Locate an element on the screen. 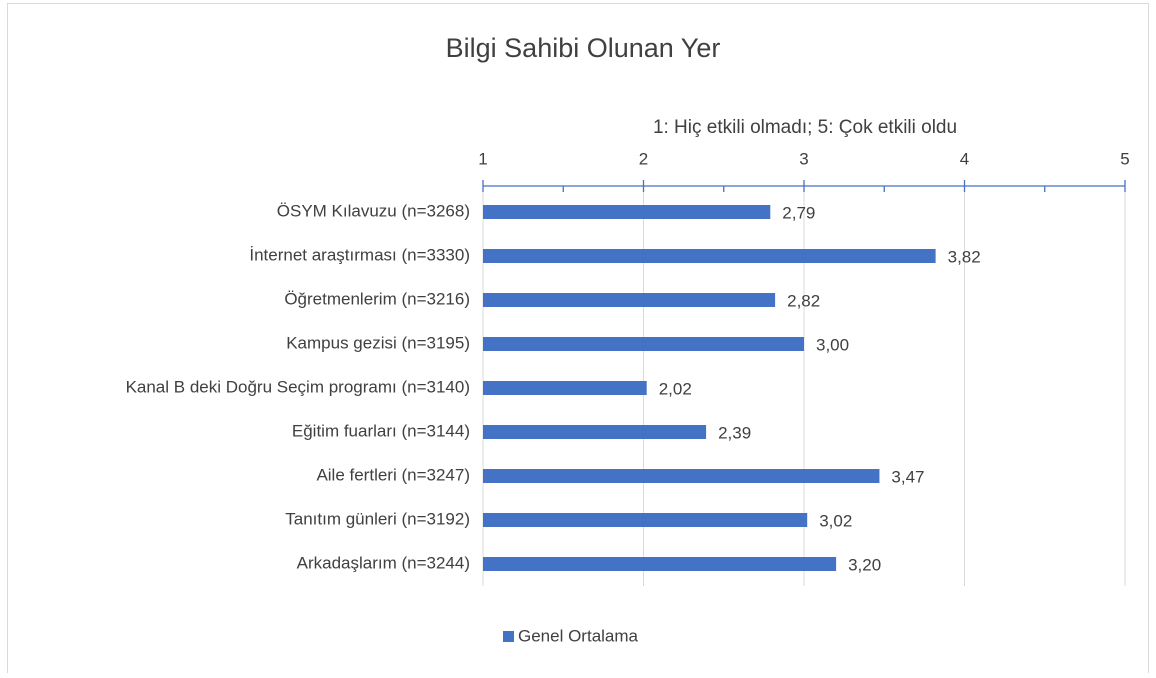  data-label: 2,79 is located at coordinates (798, 212).